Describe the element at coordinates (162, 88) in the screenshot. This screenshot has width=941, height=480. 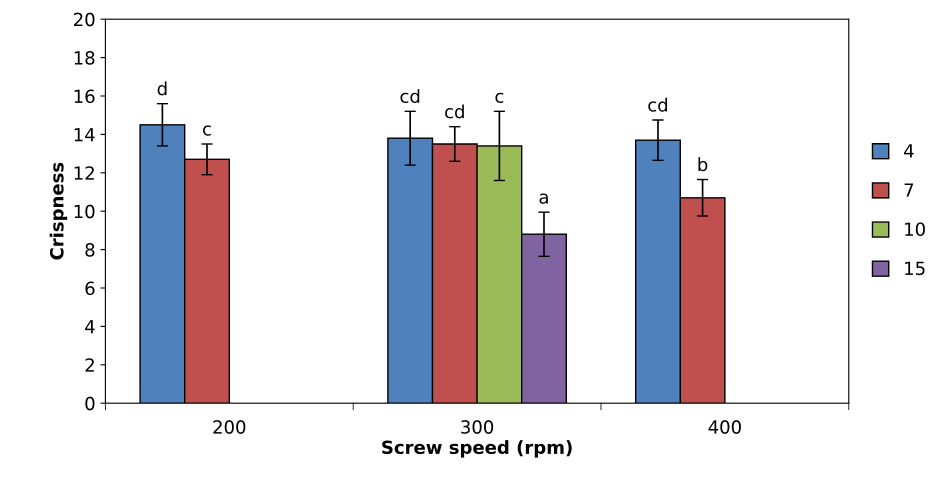
I see `data-label: d` at that location.